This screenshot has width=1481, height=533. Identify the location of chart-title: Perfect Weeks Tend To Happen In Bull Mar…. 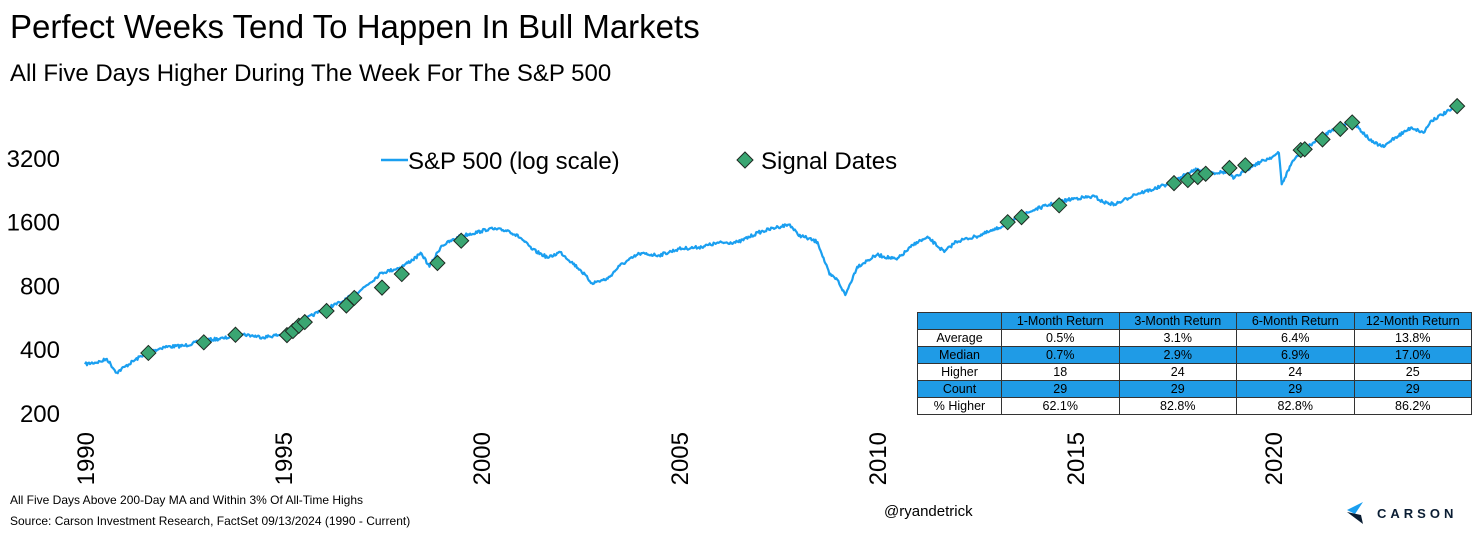
(355, 26).